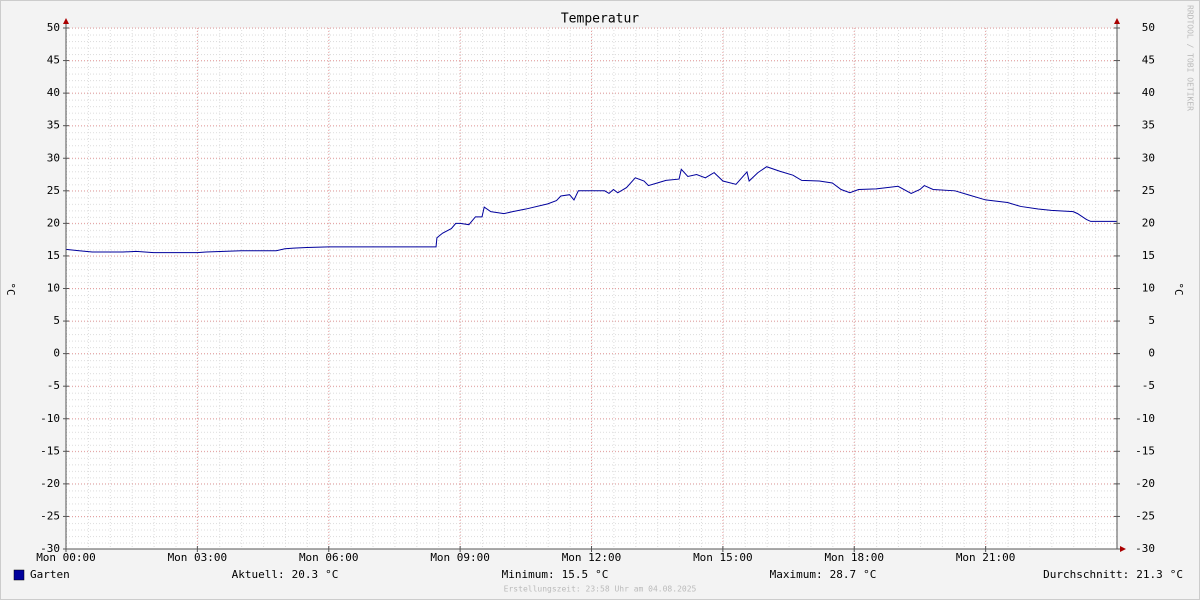 Image resolution: width=1200 pixels, height=600 pixels. I want to click on y-tick-label: -10, so click(50, 418).